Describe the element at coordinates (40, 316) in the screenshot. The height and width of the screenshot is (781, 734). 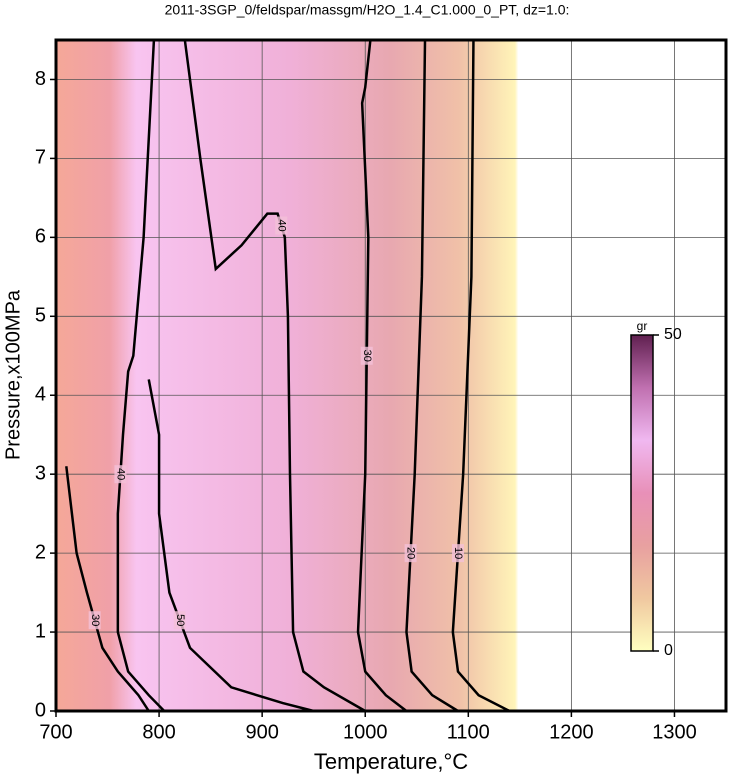
I see `y-tick-label: 5` at that location.